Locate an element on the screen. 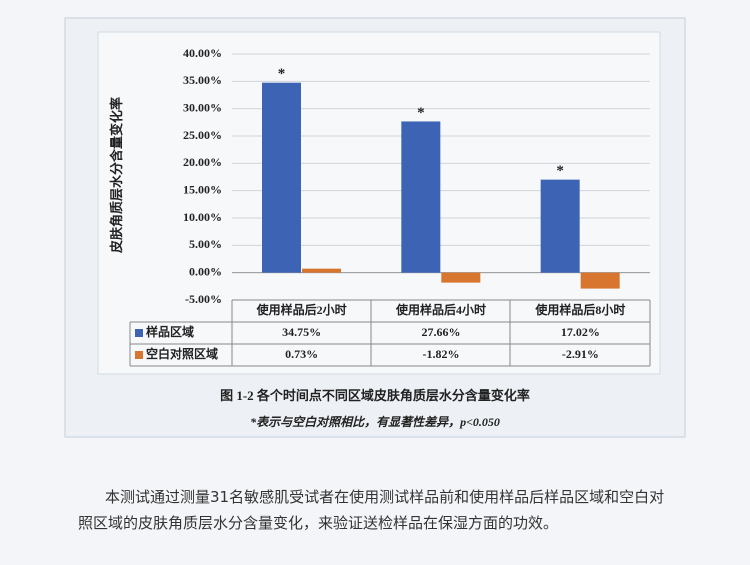 The image size is (750, 565). y-tick-label: 15.00% is located at coordinates (202, 189).